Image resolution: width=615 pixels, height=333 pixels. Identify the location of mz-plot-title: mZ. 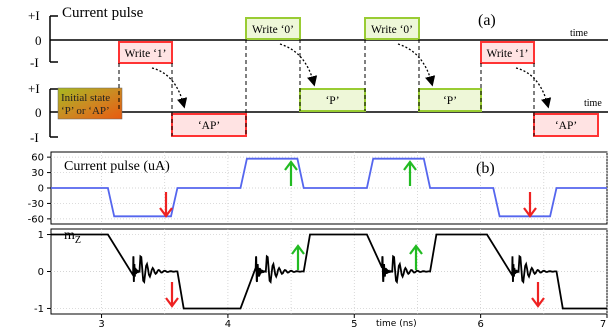
(72, 237).